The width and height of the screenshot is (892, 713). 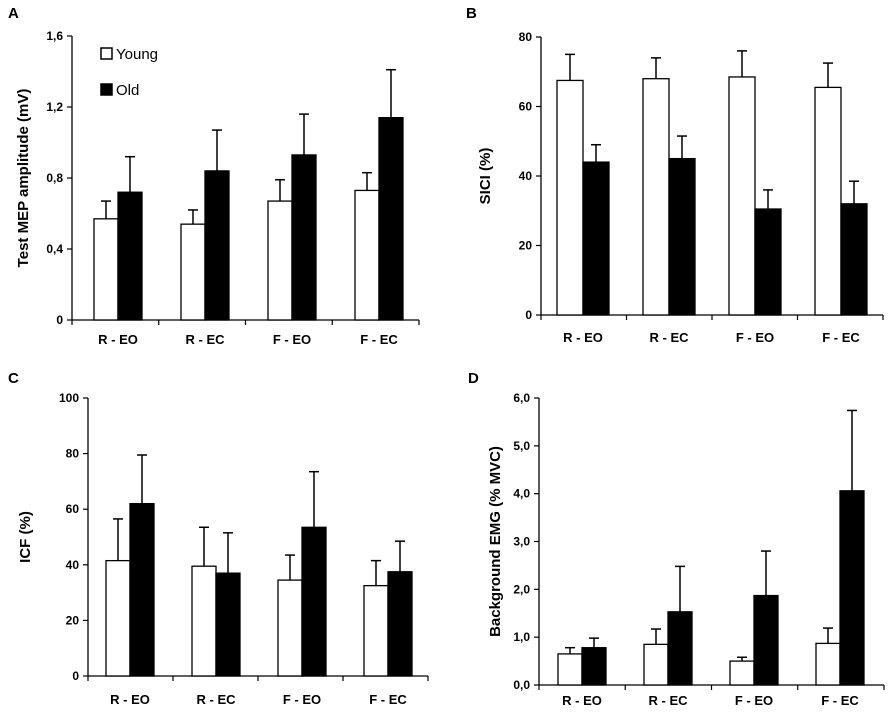 I want to click on legend-label-old: Old, so click(x=127, y=90).